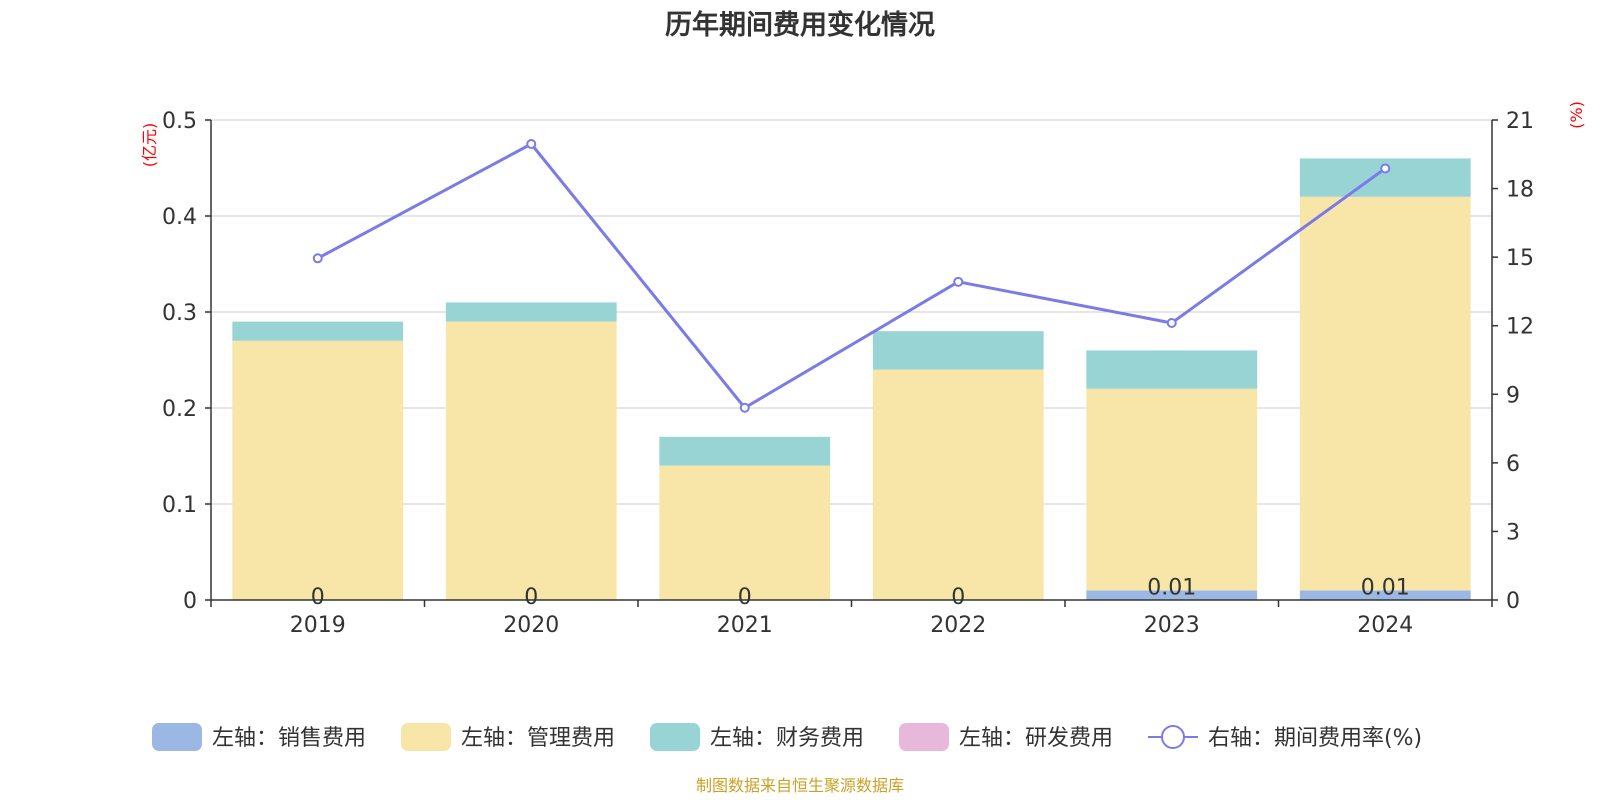 The height and width of the screenshot is (800, 1600). Describe the element at coordinates (1036, 738) in the screenshot. I see `legend-label: 左轴：研发费用` at that location.